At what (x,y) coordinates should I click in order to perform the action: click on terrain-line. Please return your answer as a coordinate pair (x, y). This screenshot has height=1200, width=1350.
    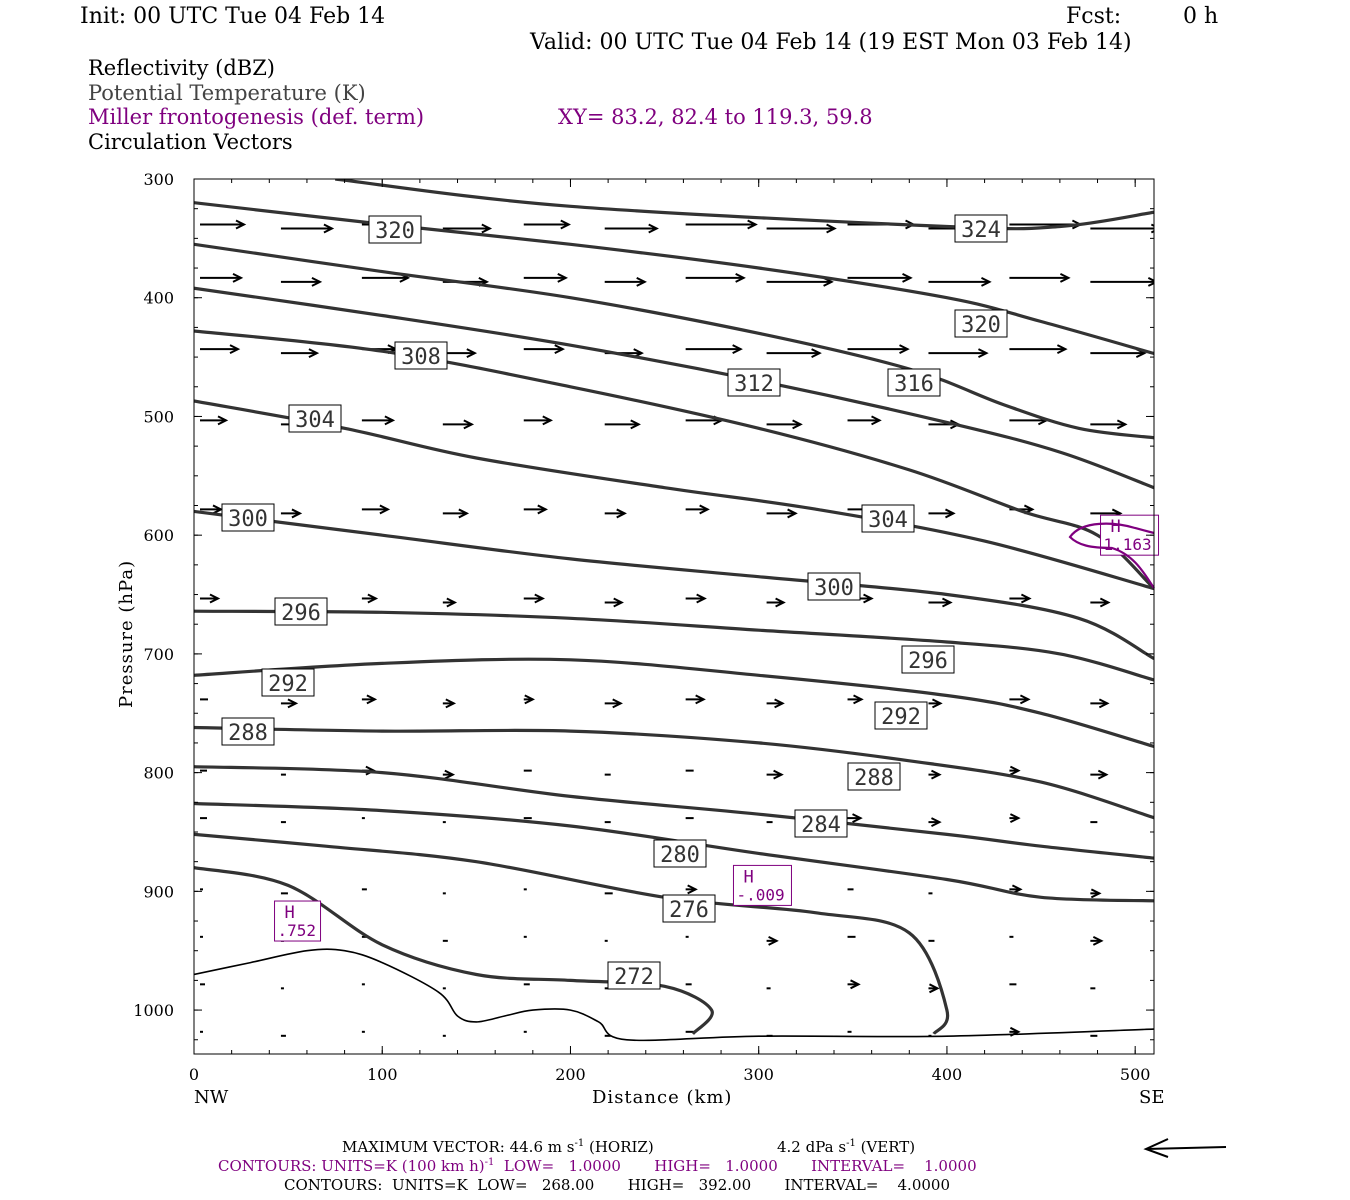
    Looking at the image, I should click on (674, 995).